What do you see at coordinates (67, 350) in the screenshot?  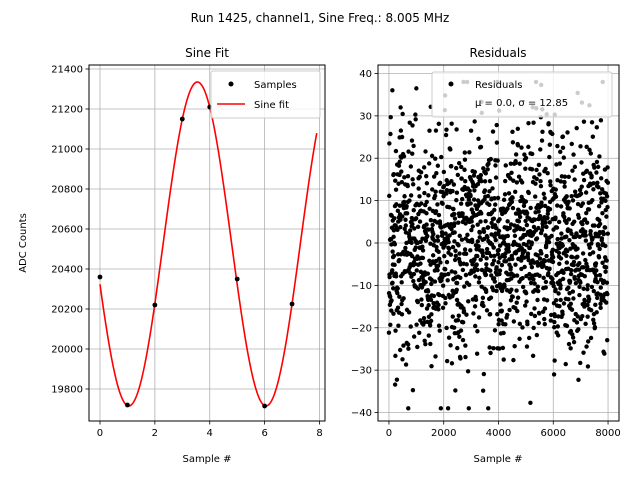 I see `sine-fit-ytick-label: 20000` at bounding box center [67, 350].